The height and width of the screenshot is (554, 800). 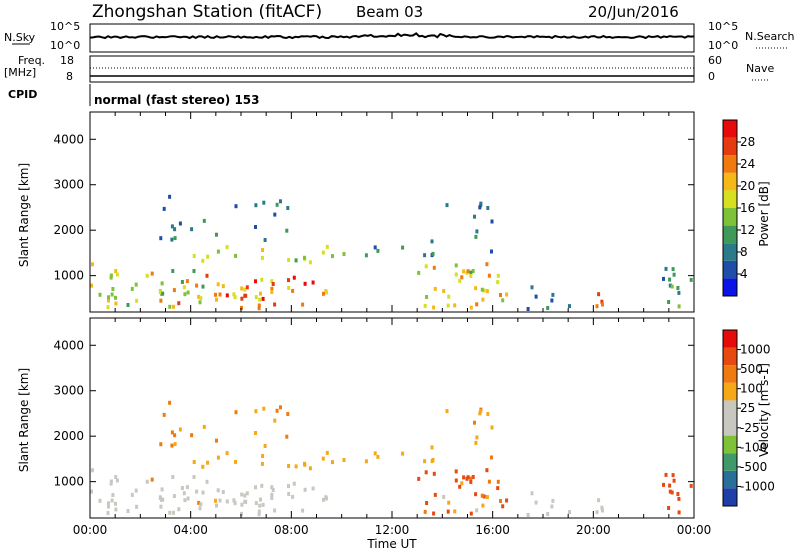 I want to click on nsky-tick-bottom: 10^0, so click(x=65, y=45).